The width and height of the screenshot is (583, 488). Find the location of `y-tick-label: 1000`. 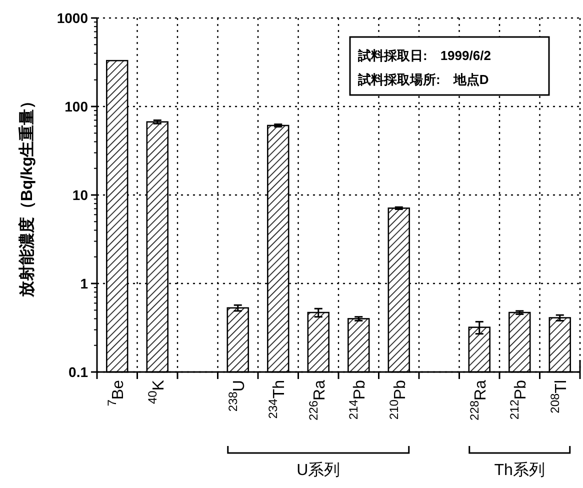

y-tick-label: 1000 is located at coordinates (72, 18).